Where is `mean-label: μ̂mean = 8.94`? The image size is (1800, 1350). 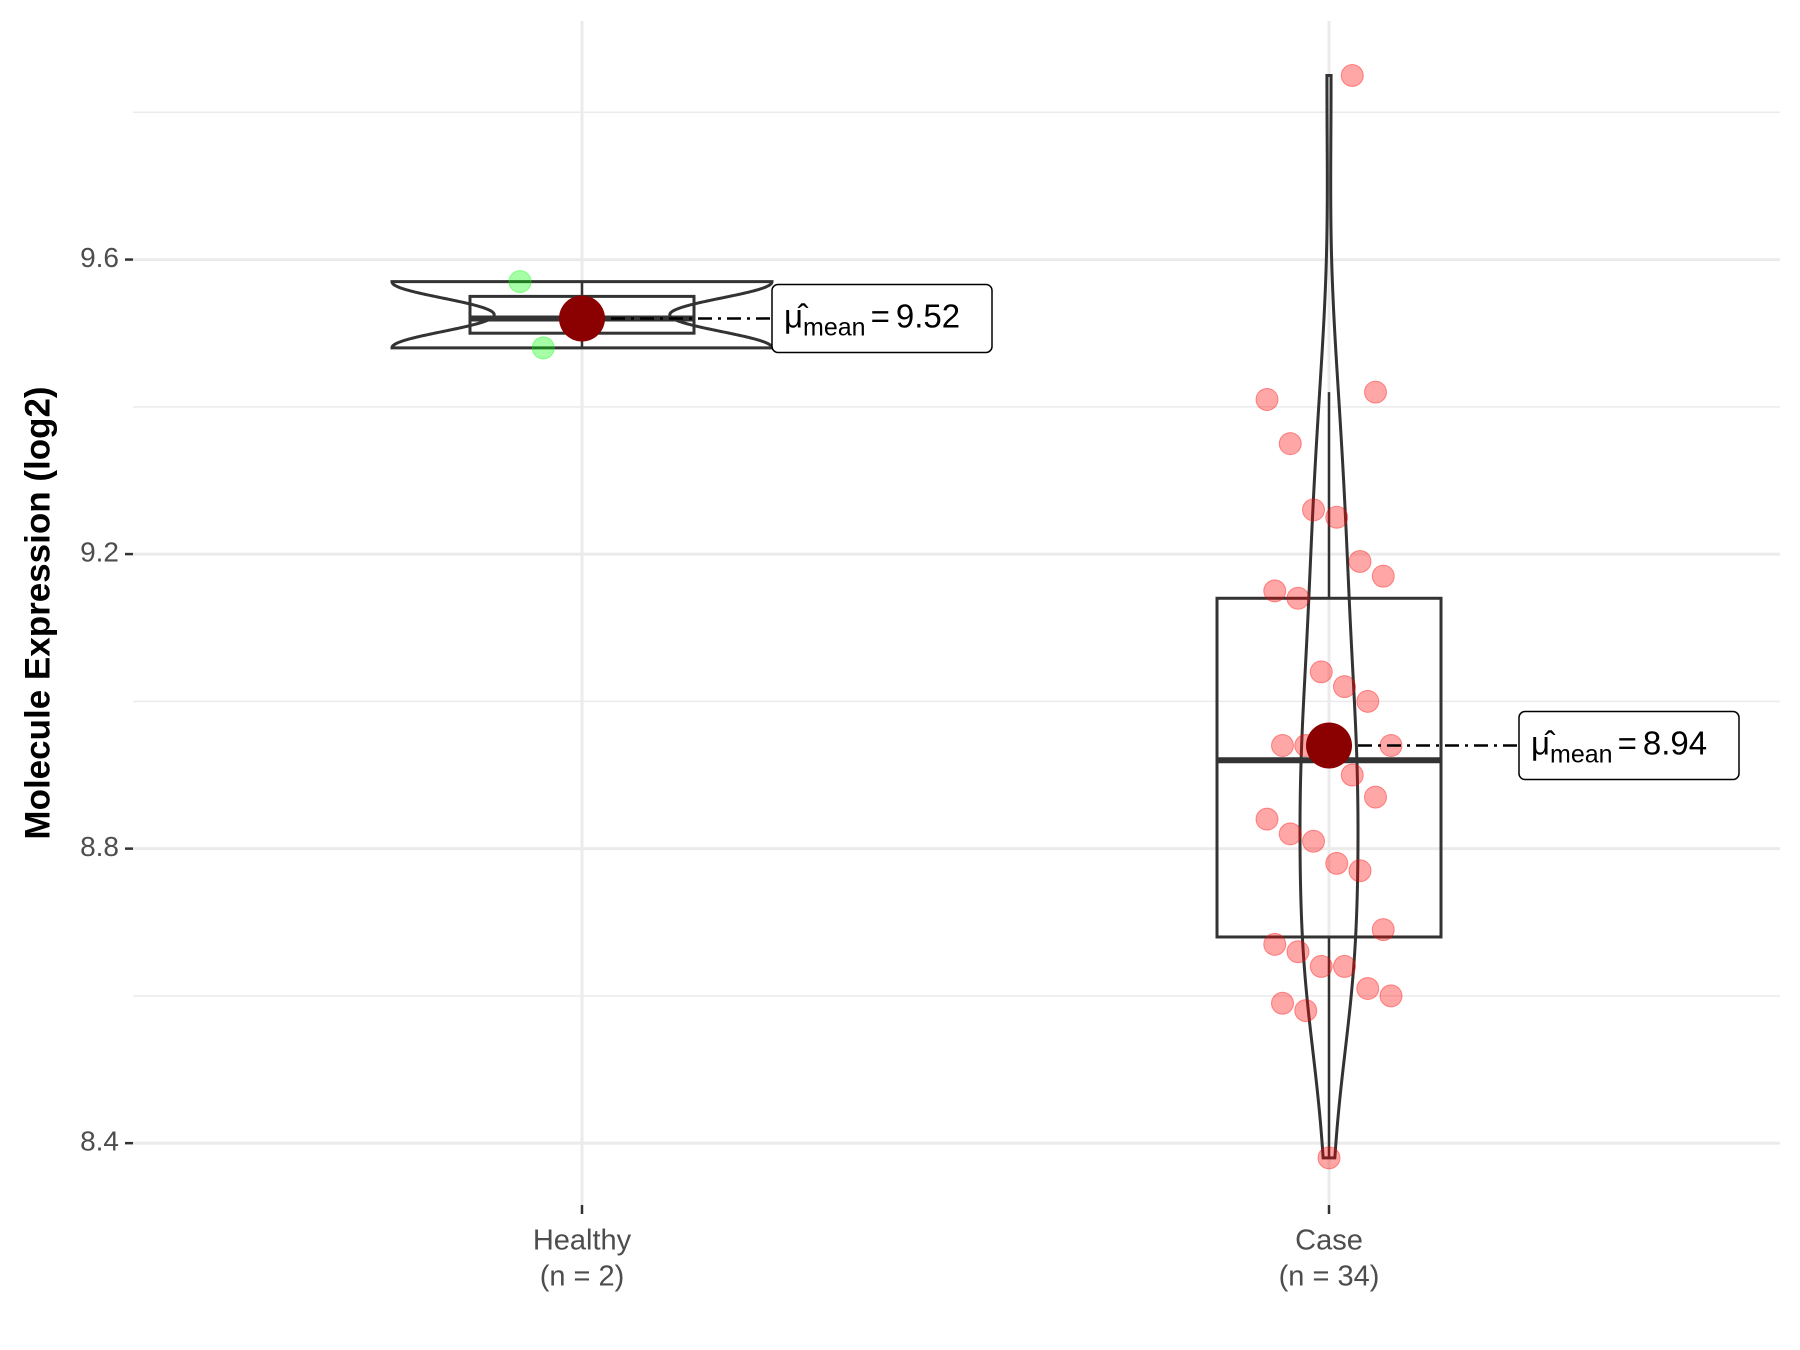 mean-label: μ̂mean = 8.94 is located at coordinates (1619, 746).